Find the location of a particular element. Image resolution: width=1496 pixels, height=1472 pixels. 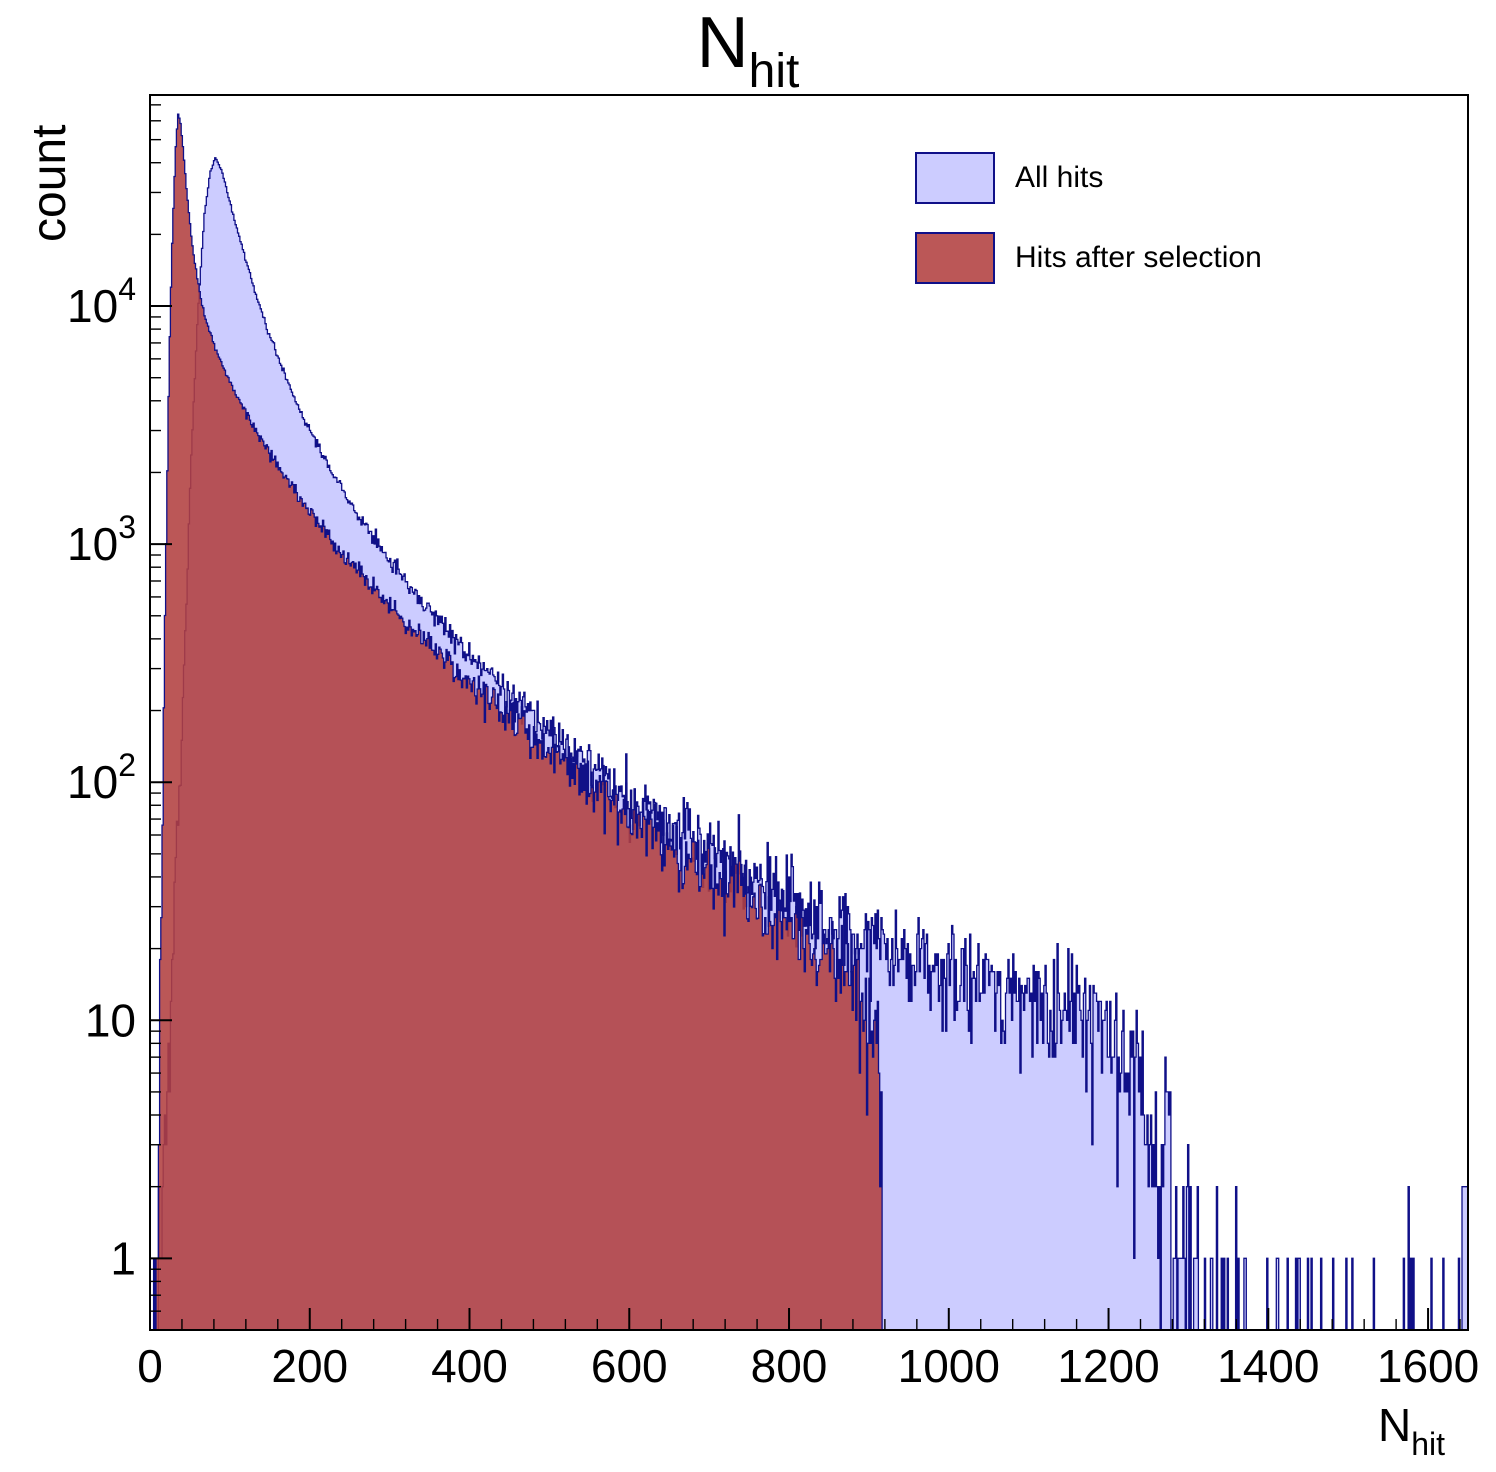

svg-text: 400 is located at coordinates (469, 1366).